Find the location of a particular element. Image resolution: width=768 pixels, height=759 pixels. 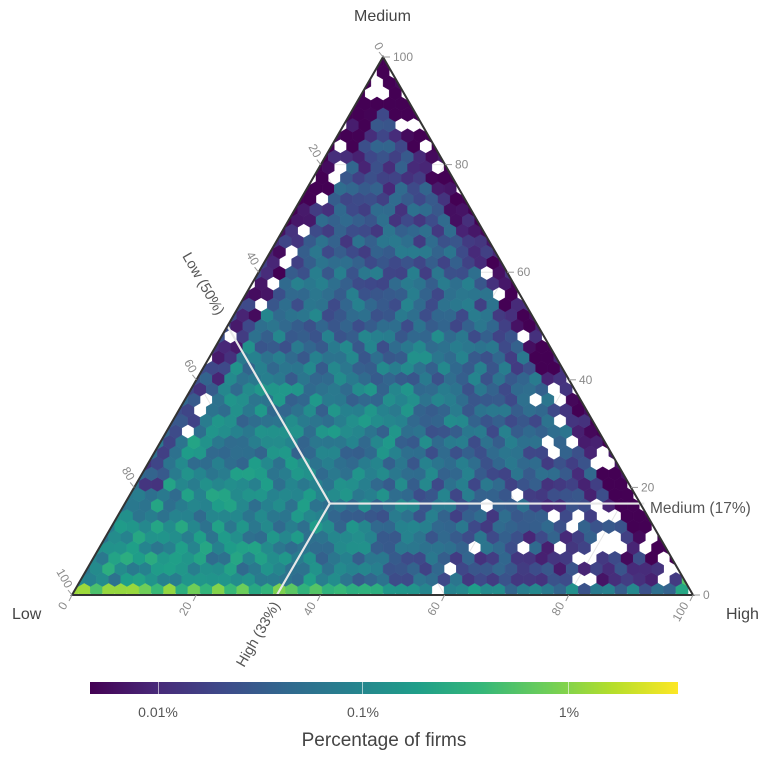

tick-label-low: 40 is located at coordinates (252, 258).